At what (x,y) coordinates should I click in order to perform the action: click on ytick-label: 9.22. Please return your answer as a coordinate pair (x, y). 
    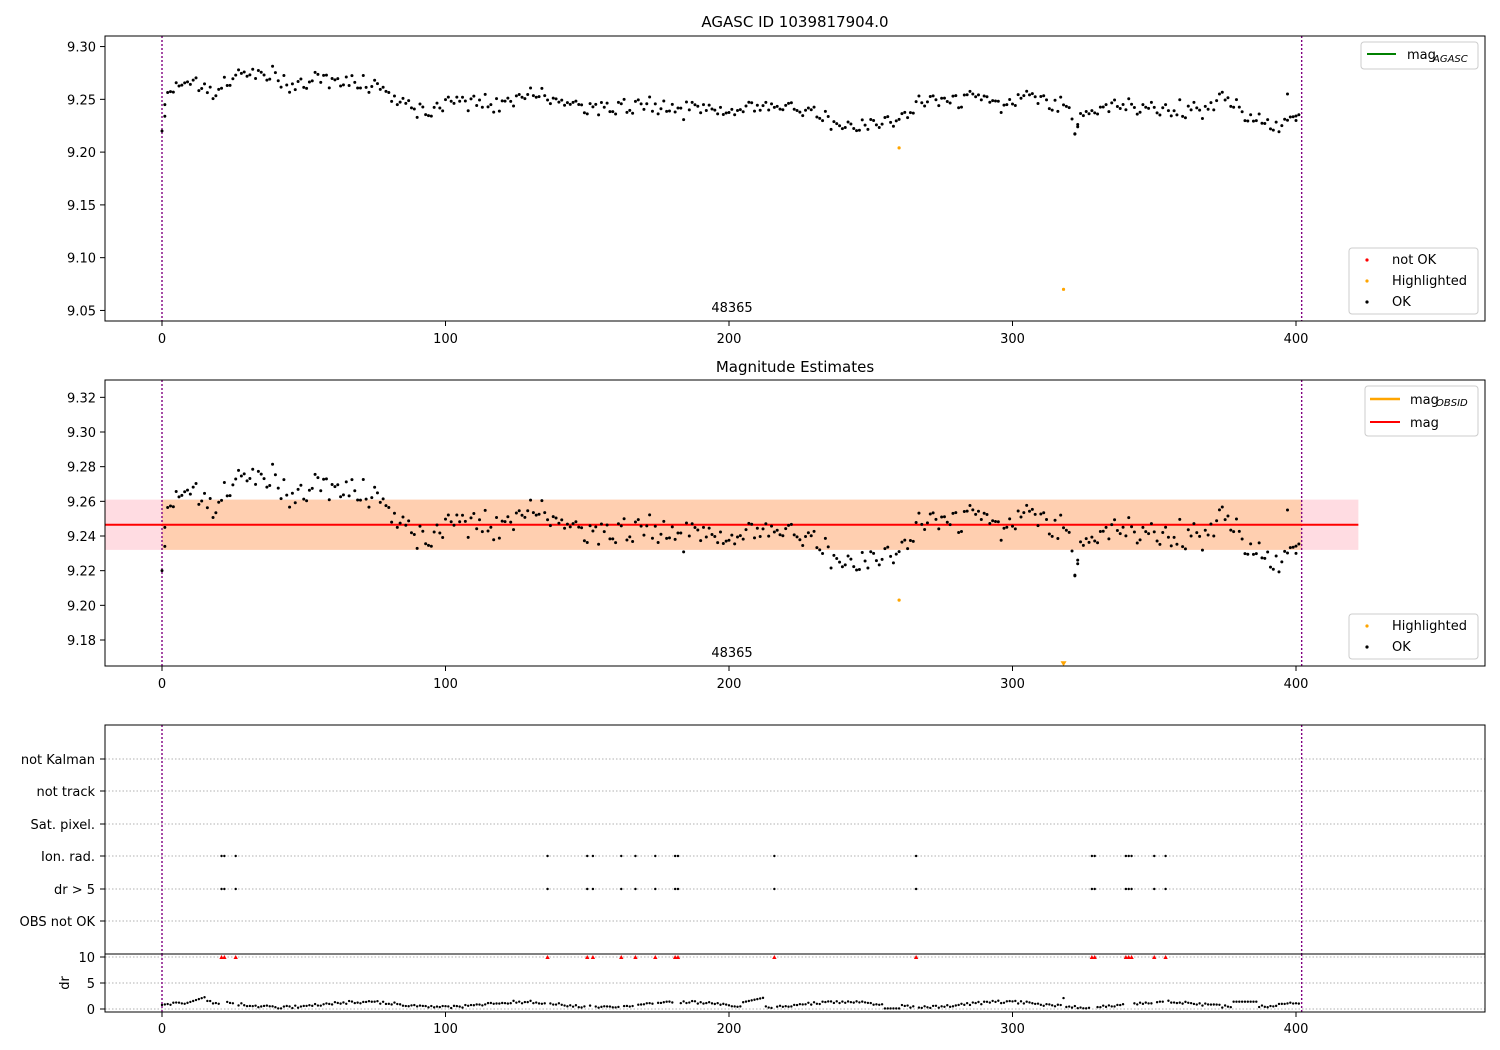
    Looking at the image, I should click on (81, 572).